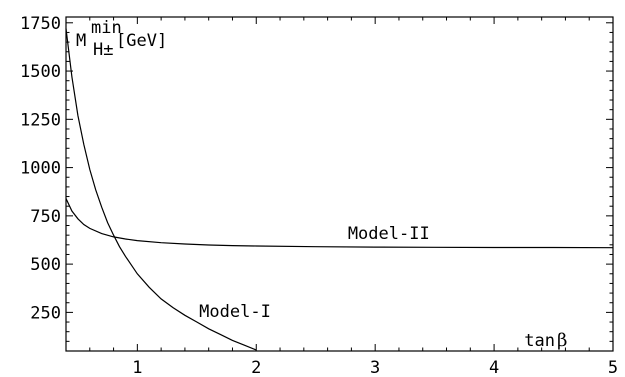 The width and height of the screenshot is (625, 377). Describe the element at coordinates (314, 273) in the screenshot. I see `annotations: Model-I Model-II` at that location.